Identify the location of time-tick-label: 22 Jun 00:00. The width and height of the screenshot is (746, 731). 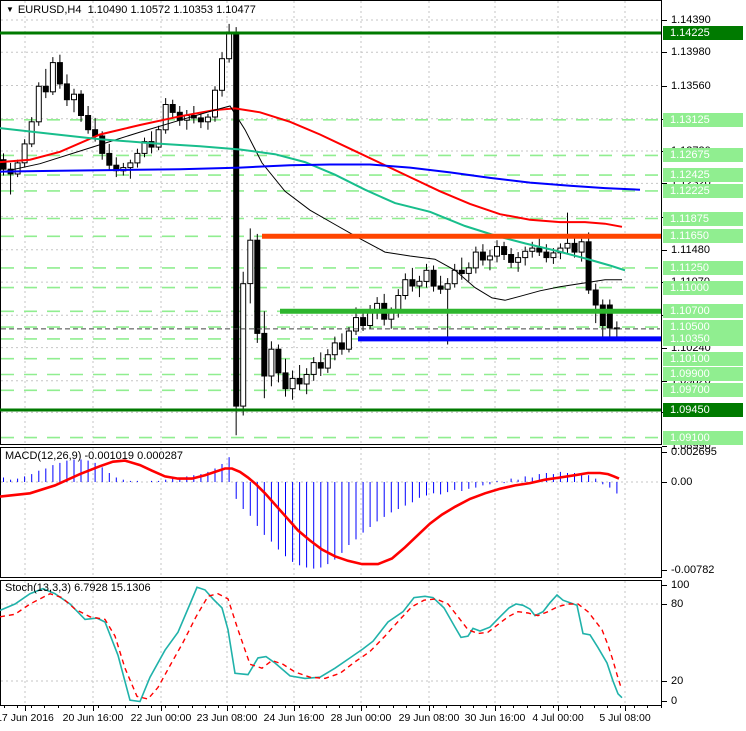
(161, 718).